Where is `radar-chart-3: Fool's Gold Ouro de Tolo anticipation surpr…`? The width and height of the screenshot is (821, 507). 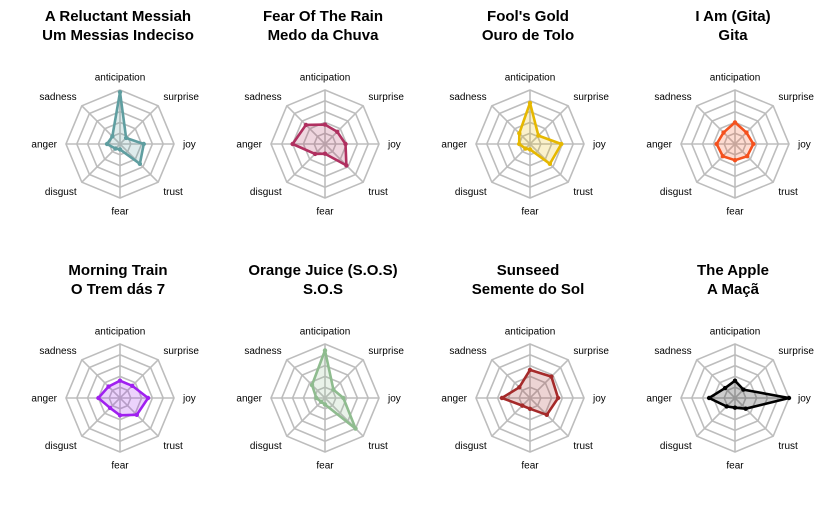
radar-chart-3: Fool's Gold Ouro de Tolo anticipation surpr… is located at coordinates (525, 113).